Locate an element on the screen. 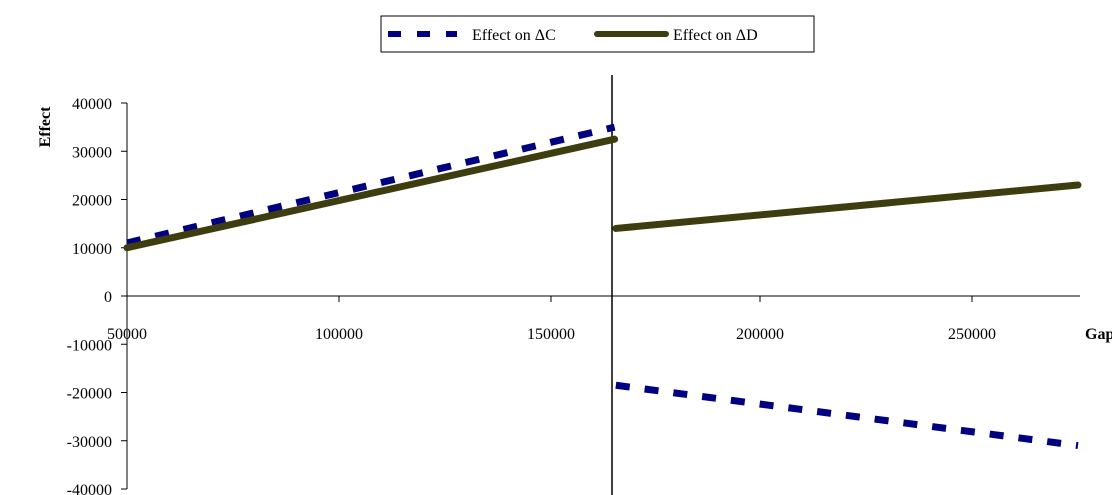  y-tick-label: 20000 is located at coordinates (92, 201).